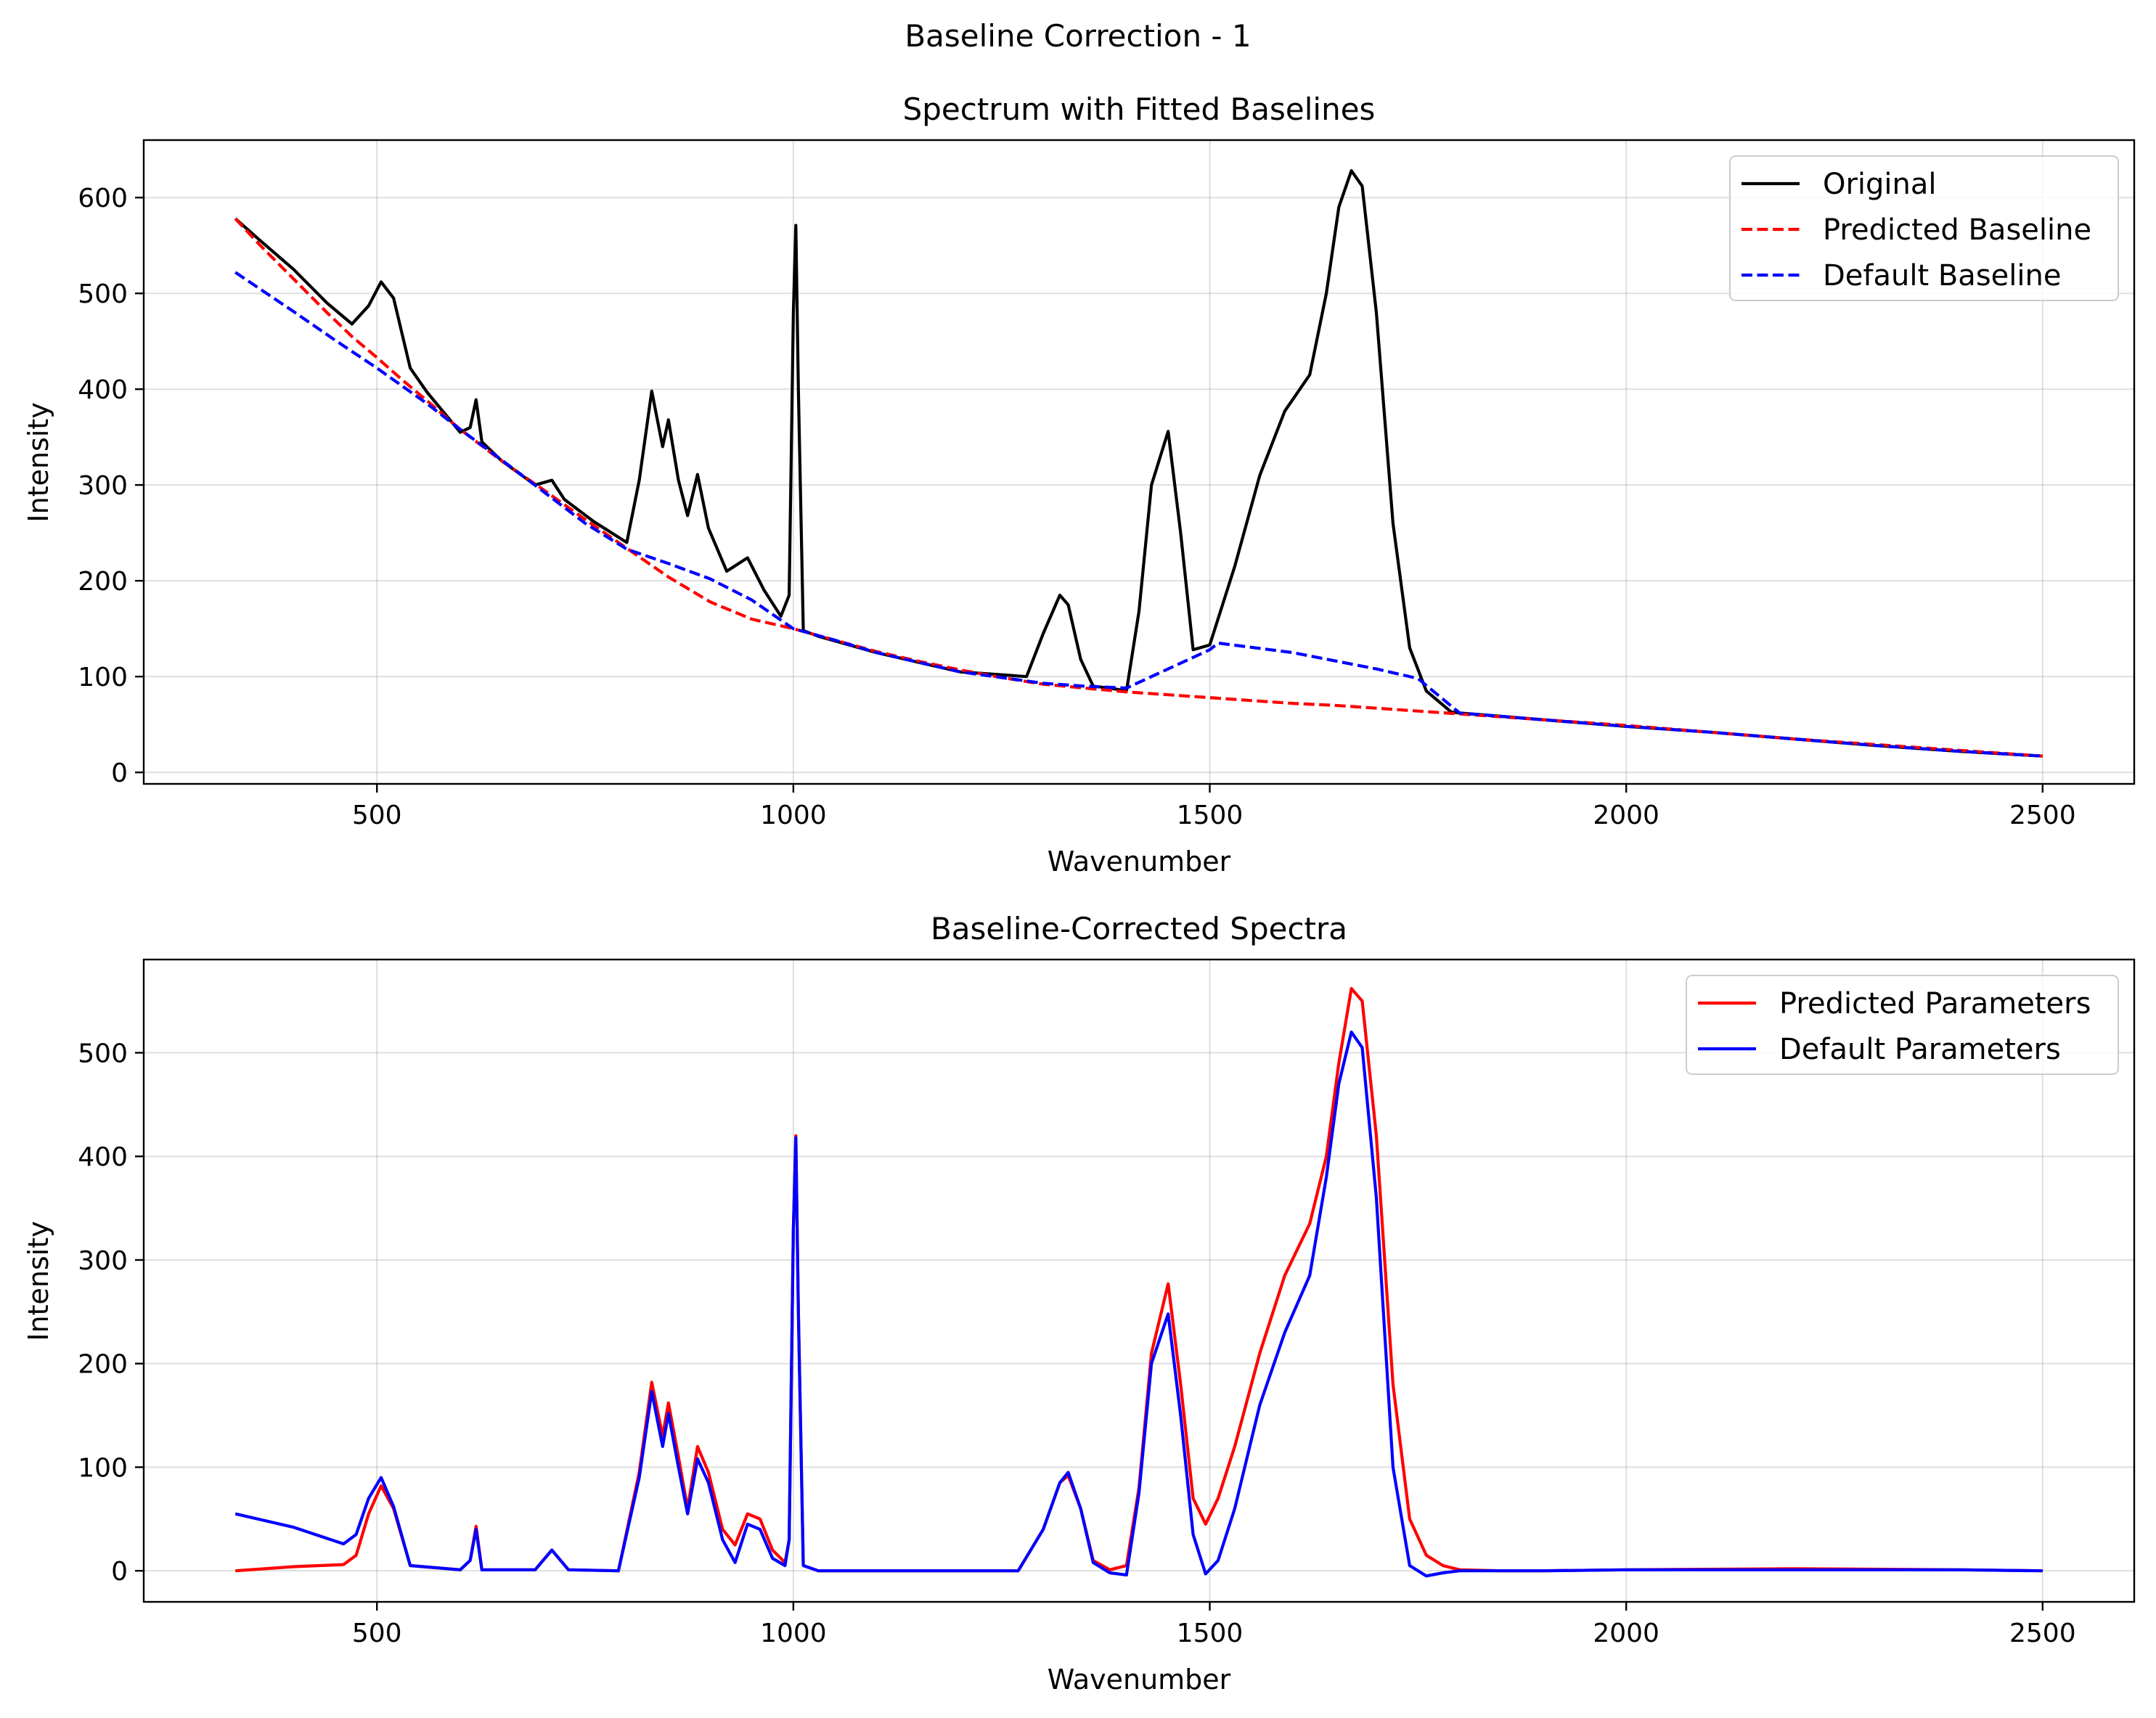 The image size is (2156, 1718). What do you see at coordinates (1920, 1050) in the screenshot?
I see `legend-label: Default Parameters` at bounding box center [1920, 1050].